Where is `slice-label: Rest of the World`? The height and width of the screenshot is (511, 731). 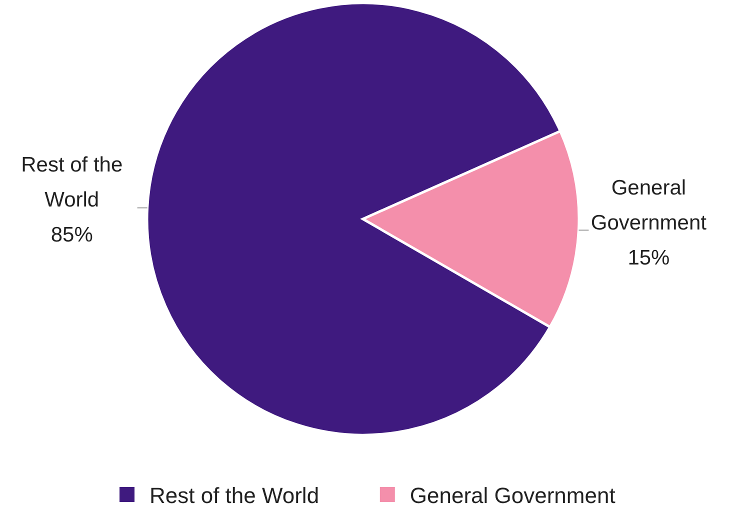 slice-label: Rest of the World is located at coordinates (72, 183).